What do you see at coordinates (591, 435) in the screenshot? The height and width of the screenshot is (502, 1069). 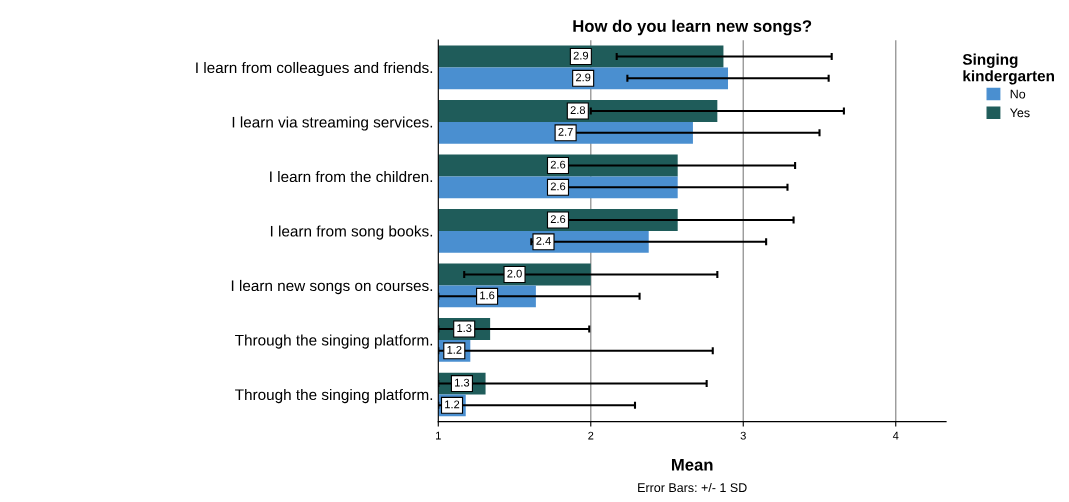 I see `x-tick-label: 2` at bounding box center [591, 435].